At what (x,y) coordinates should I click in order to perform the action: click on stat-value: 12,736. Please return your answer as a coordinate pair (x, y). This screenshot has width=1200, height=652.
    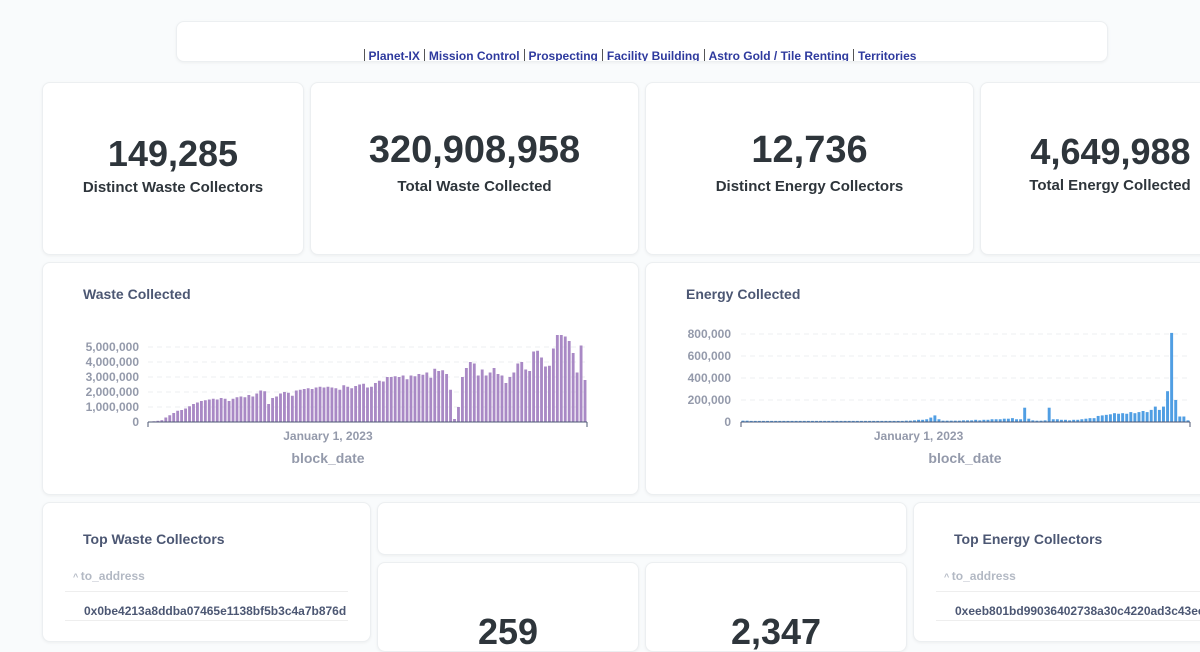
    Looking at the image, I should click on (809, 150).